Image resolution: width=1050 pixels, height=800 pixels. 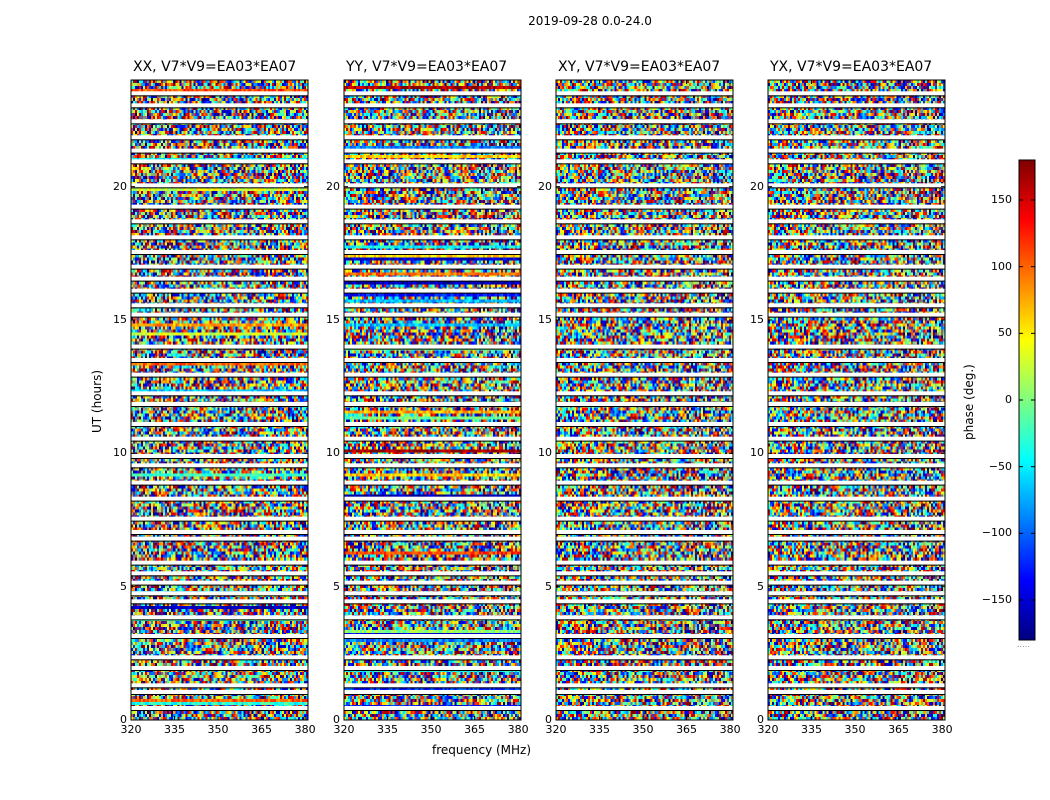 What do you see at coordinates (215, 67) in the screenshot?
I see `panel-title-xx: XX, V7*V9=EA03*EA07` at bounding box center [215, 67].